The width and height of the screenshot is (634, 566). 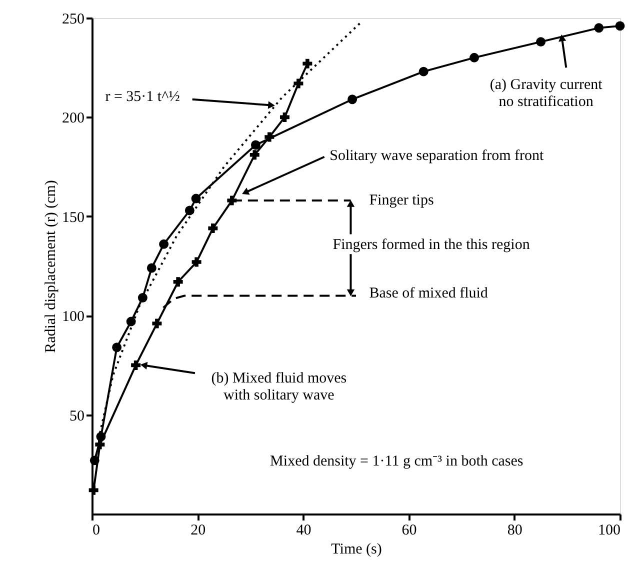 What do you see at coordinates (514, 530) in the screenshot?
I see `x-tick-label: 80` at bounding box center [514, 530].